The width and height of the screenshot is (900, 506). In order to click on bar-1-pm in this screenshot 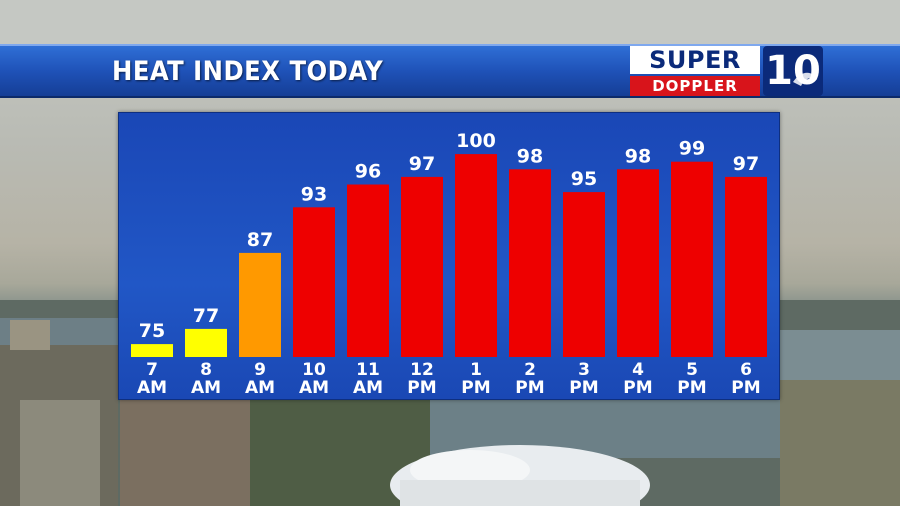, I will do `click(476, 255)`.